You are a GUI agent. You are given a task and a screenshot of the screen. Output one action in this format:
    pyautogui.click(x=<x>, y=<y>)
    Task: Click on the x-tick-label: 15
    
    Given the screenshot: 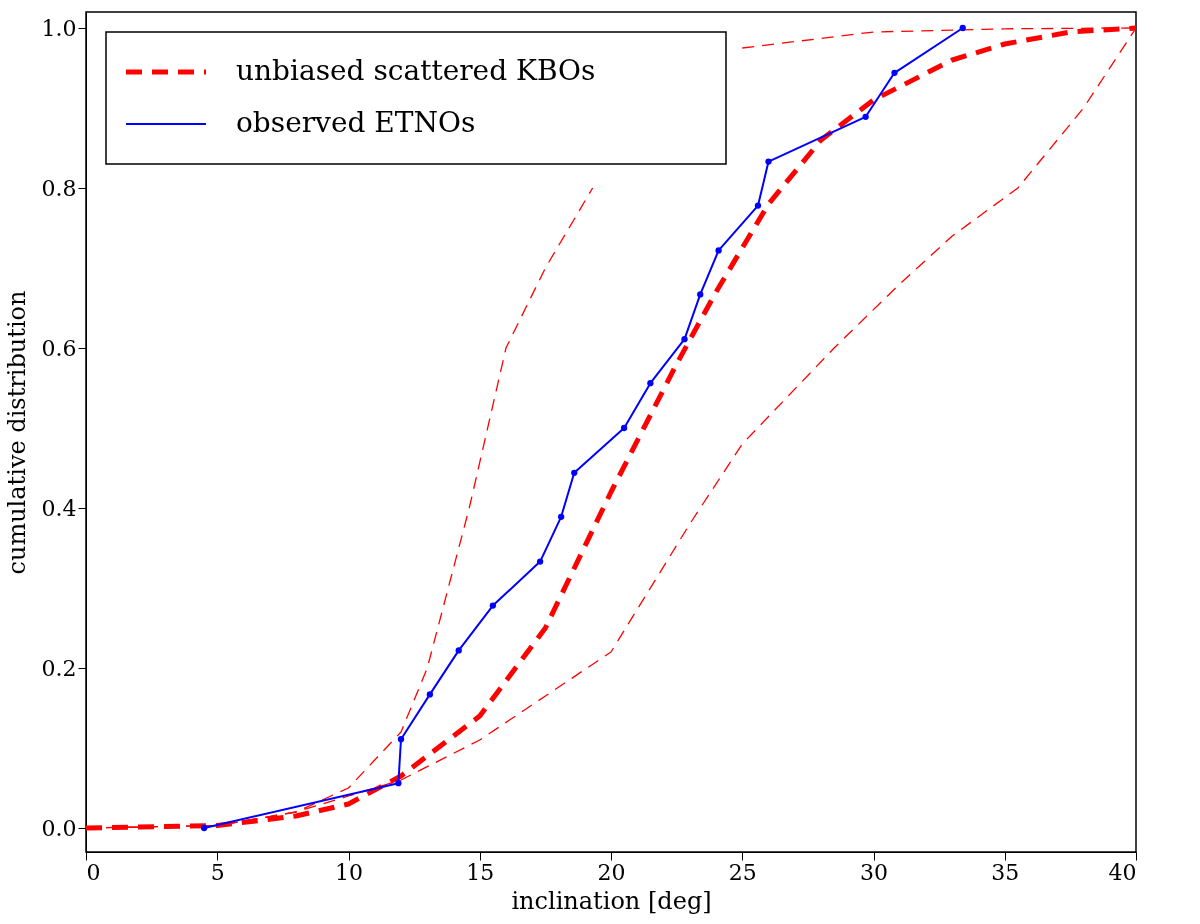 What is the action you would take?
    pyautogui.click(x=480, y=872)
    